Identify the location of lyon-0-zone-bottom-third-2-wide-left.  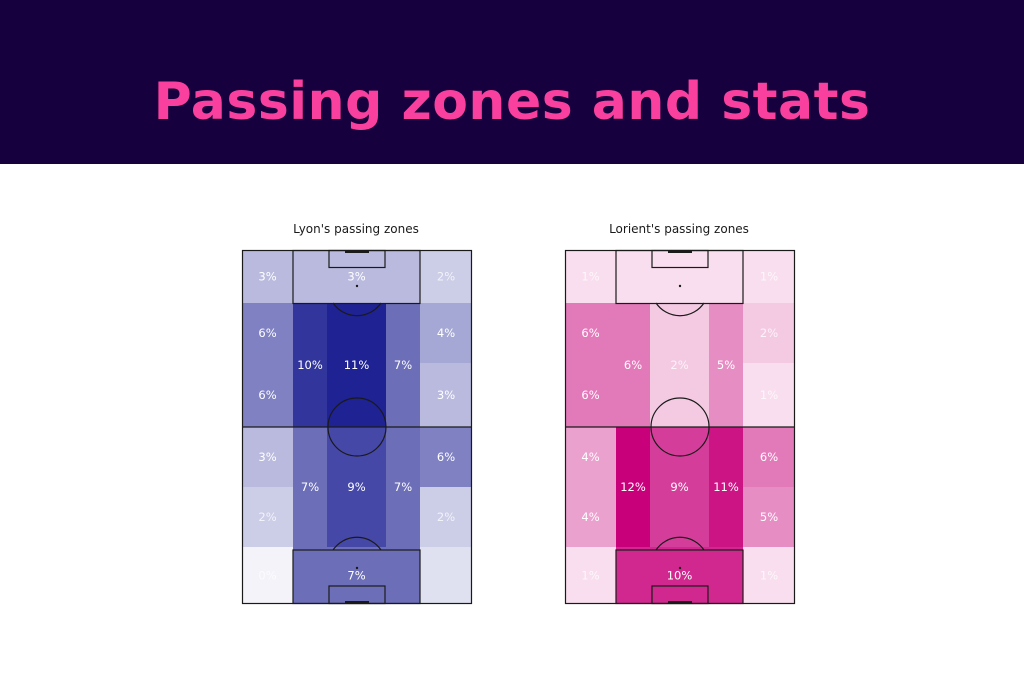
(267, 517).